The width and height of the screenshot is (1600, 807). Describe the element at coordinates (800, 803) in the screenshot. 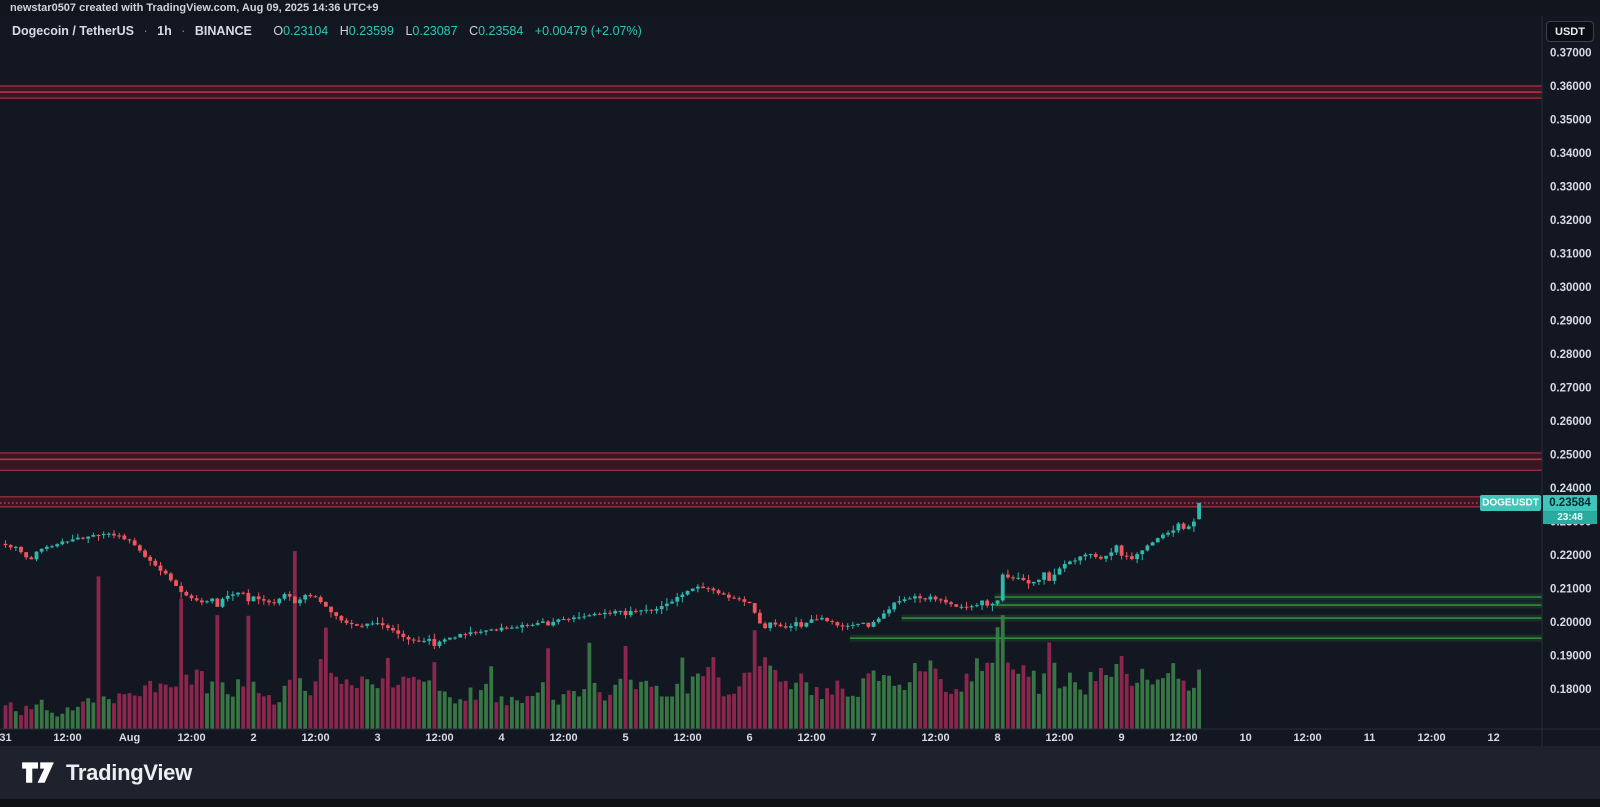

I see `footer-strip` at that location.